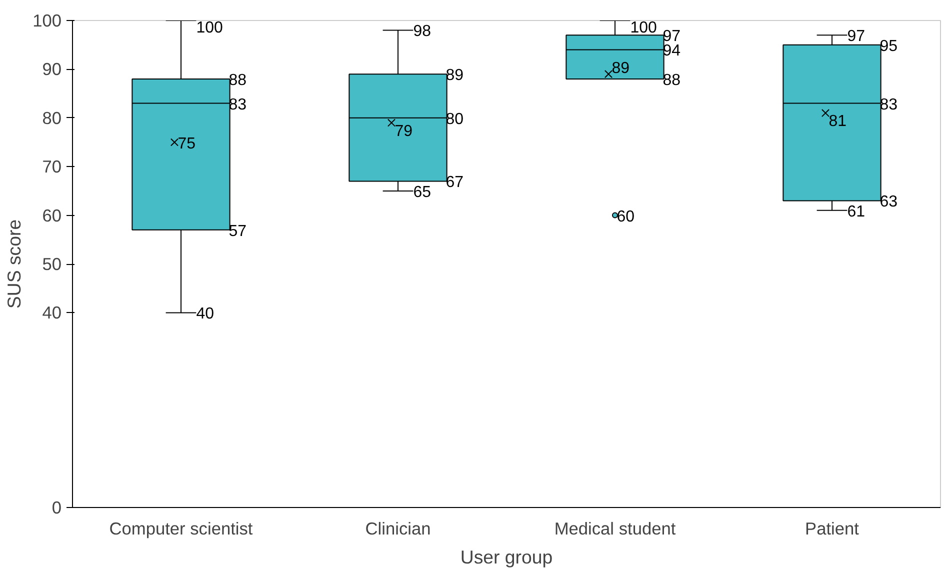 Image resolution: width=951 pixels, height=576 pixels. I want to click on y-tick-label: 40, so click(52, 312).